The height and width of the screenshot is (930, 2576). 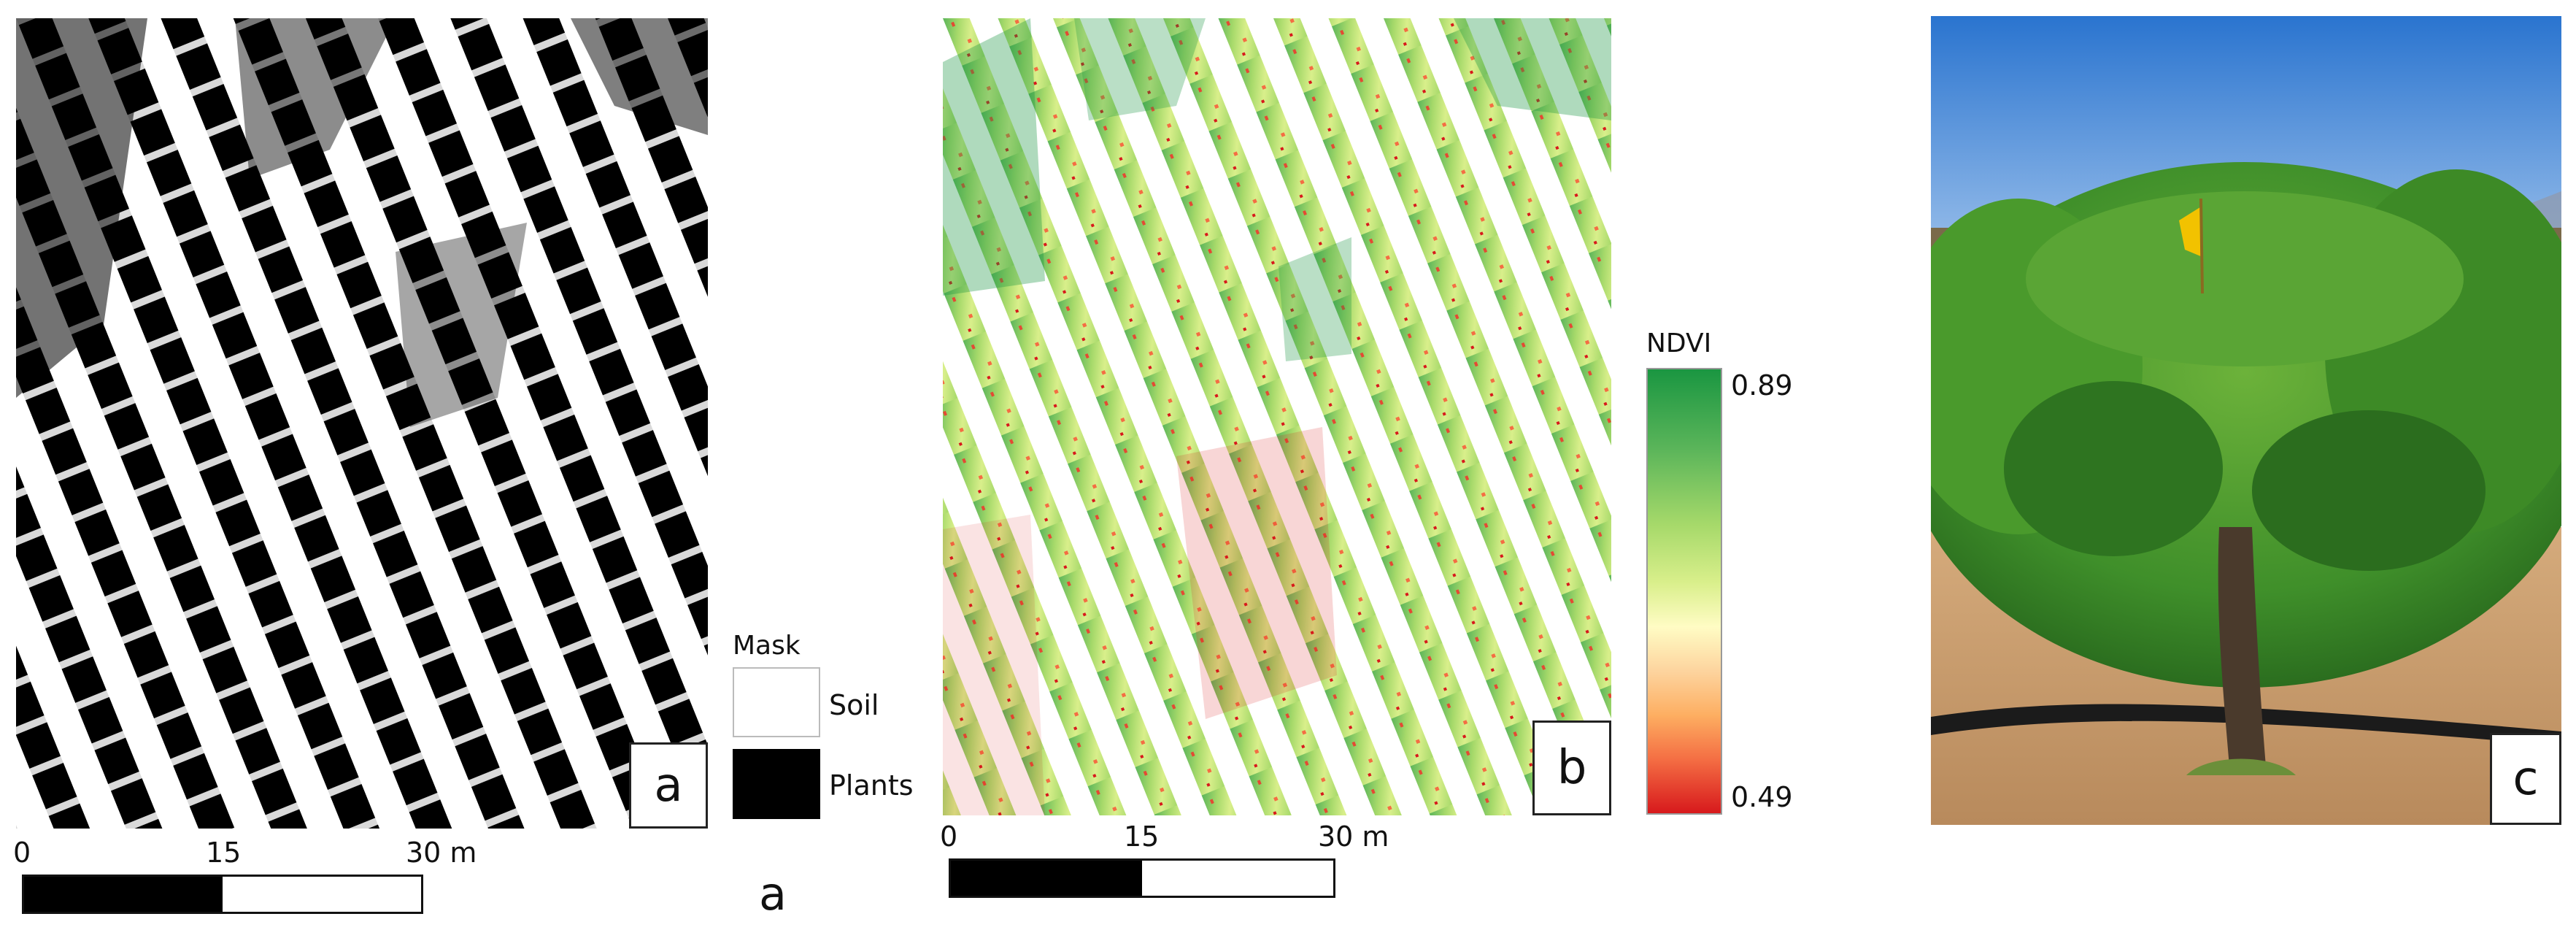 What do you see at coordinates (1762, 385) in the screenshot?
I see `ndvi-legend-max: 0.89` at bounding box center [1762, 385].